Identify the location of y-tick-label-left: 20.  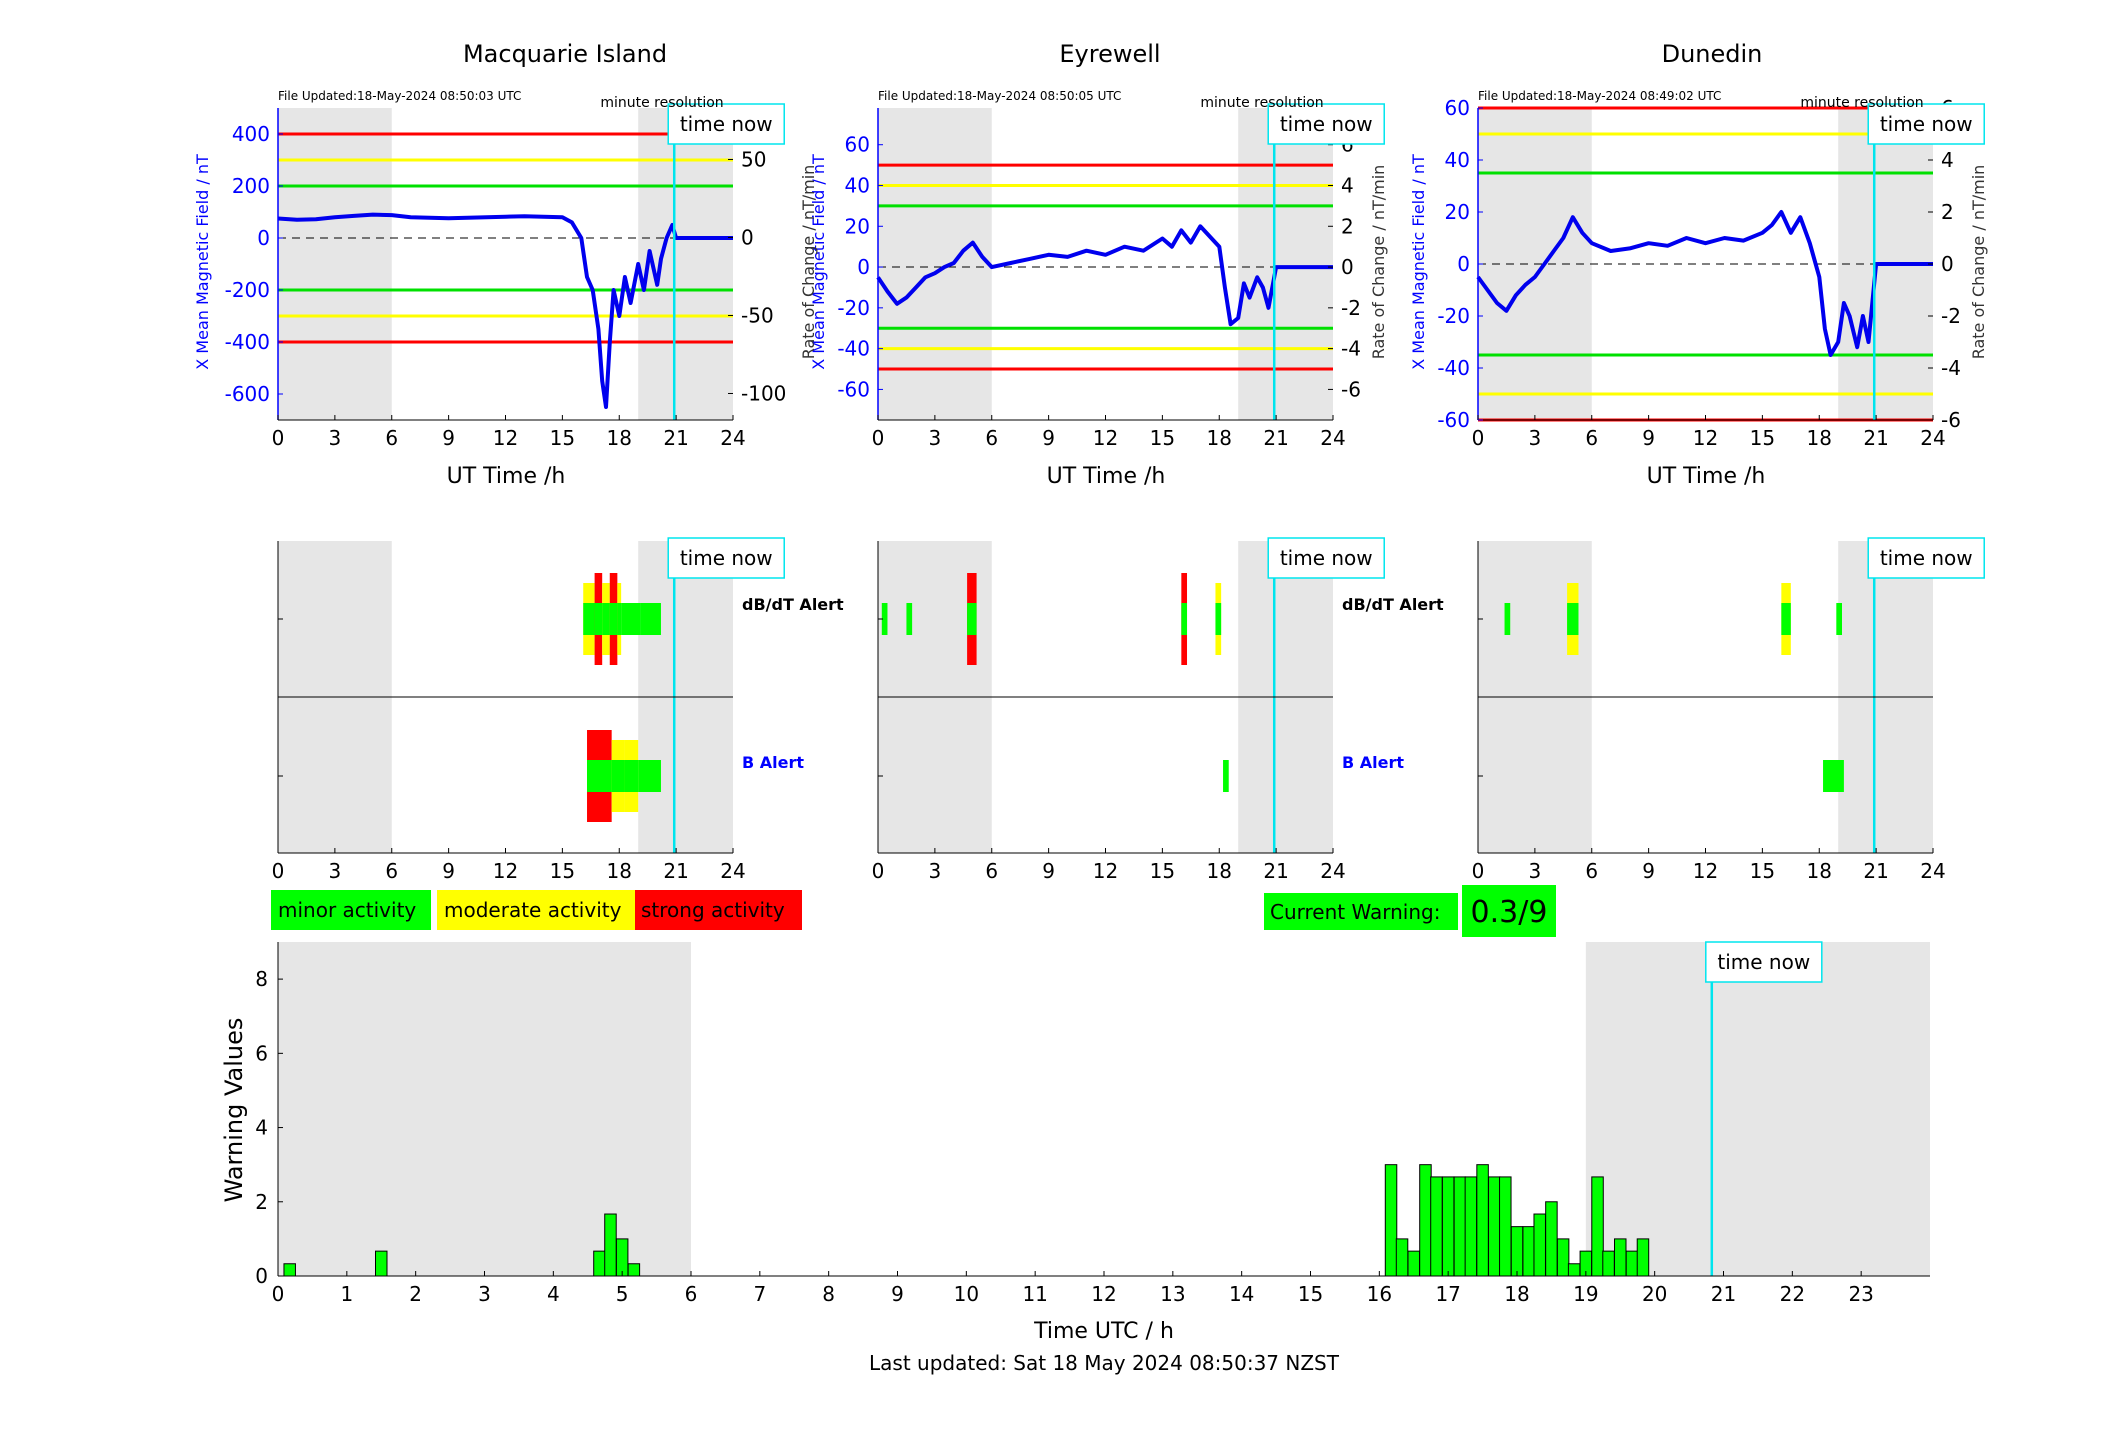
(1457, 212).